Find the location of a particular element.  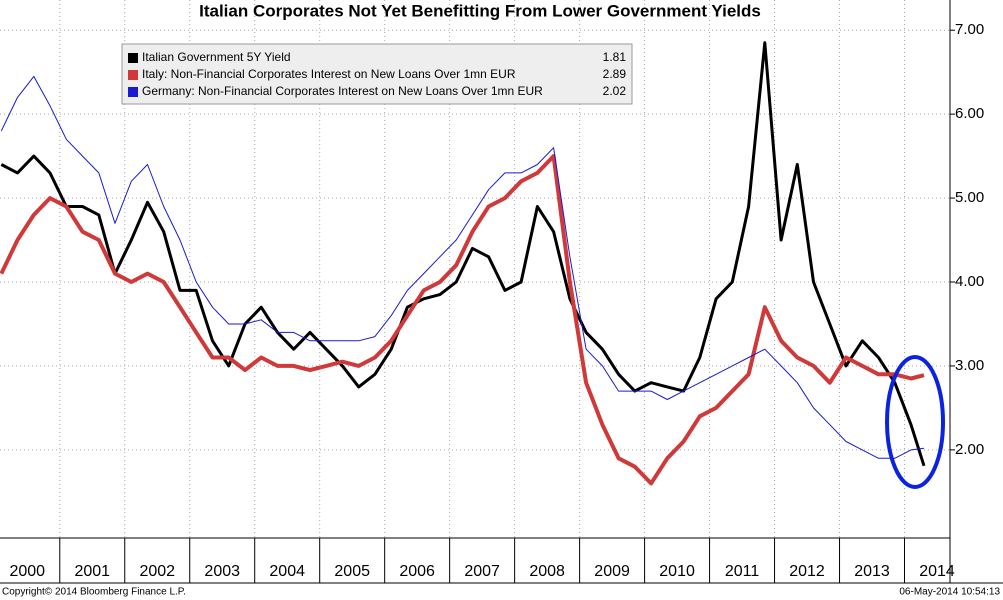

y-tick-label: 2.00 is located at coordinates (969, 449).